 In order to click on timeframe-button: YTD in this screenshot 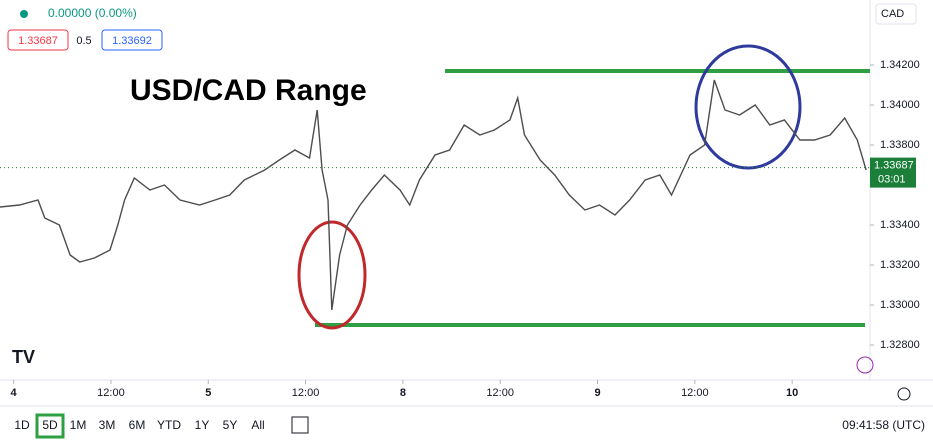, I will do `click(169, 425)`.